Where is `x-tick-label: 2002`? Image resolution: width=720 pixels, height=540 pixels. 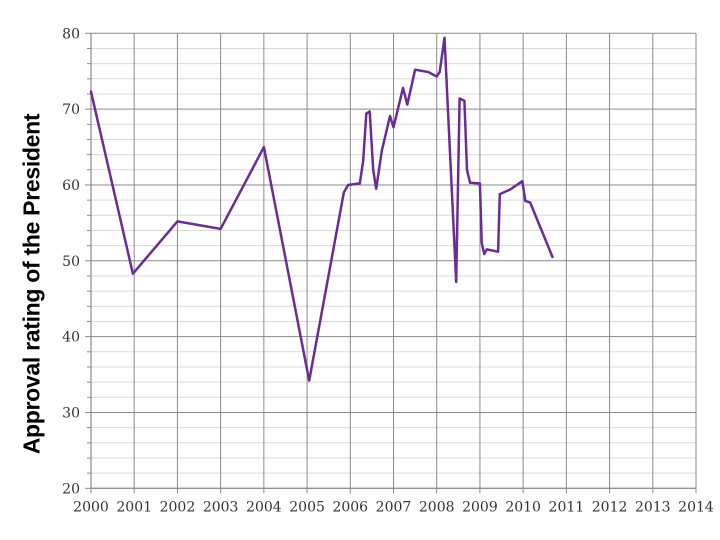
x-tick-label: 2002 is located at coordinates (178, 507).